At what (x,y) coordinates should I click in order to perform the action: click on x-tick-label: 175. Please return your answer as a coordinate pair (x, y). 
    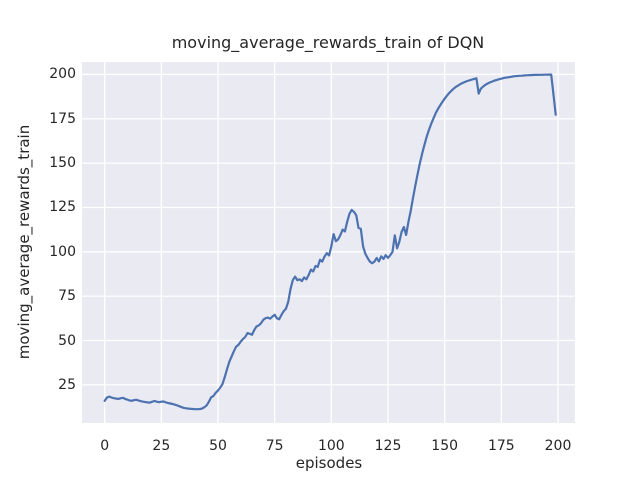
    Looking at the image, I should click on (501, 446).